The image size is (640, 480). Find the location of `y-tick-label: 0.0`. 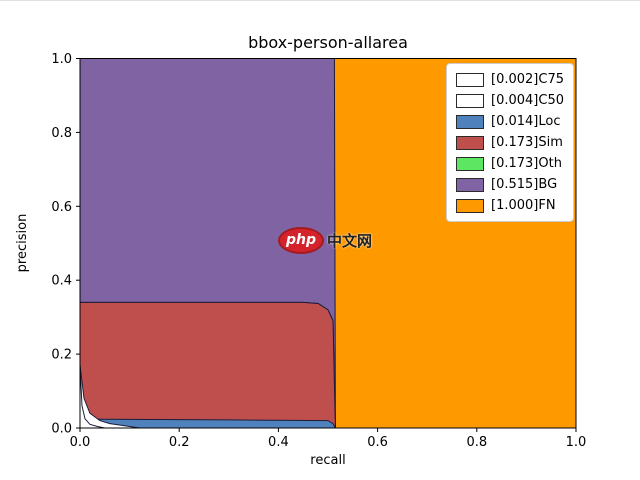

y-tick-label: 0.0 is located at coordinates (61, 429).